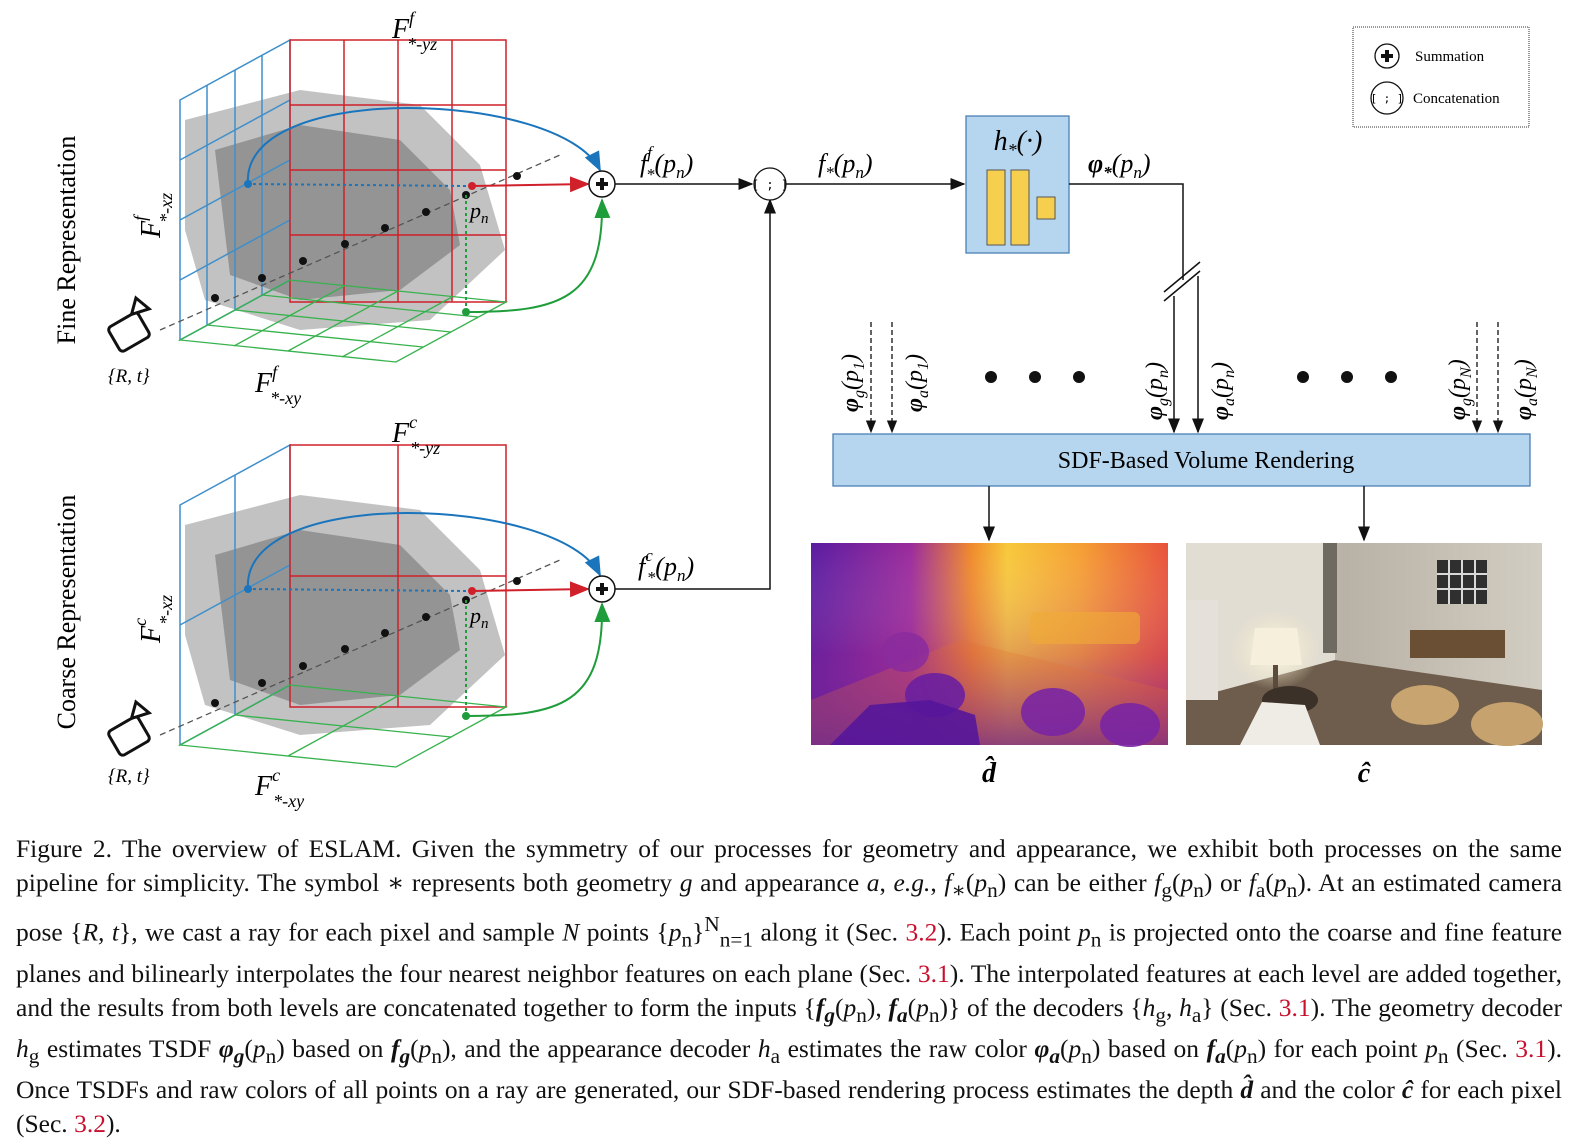 The image size is (1578, 1141). What do you see at coordinates (1531, 1048) in the screenshot?
I see `ref-3-1-c: 3.1` at bounding box center [1531, 1048].